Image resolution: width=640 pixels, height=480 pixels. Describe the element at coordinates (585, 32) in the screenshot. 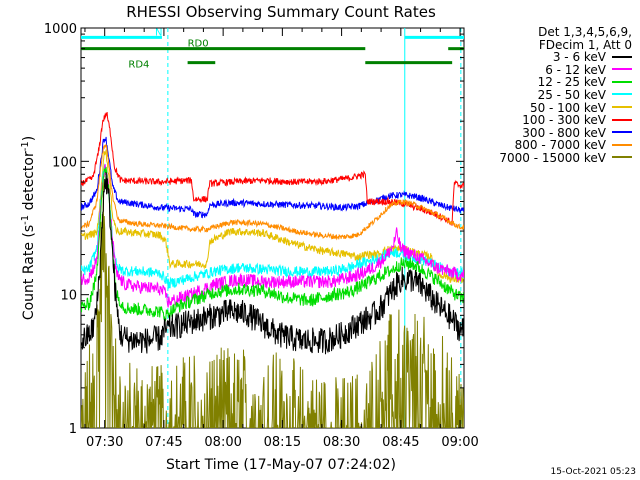

I see `legend-header-line1: Det 1,3,4,5,6,9,` at that location.